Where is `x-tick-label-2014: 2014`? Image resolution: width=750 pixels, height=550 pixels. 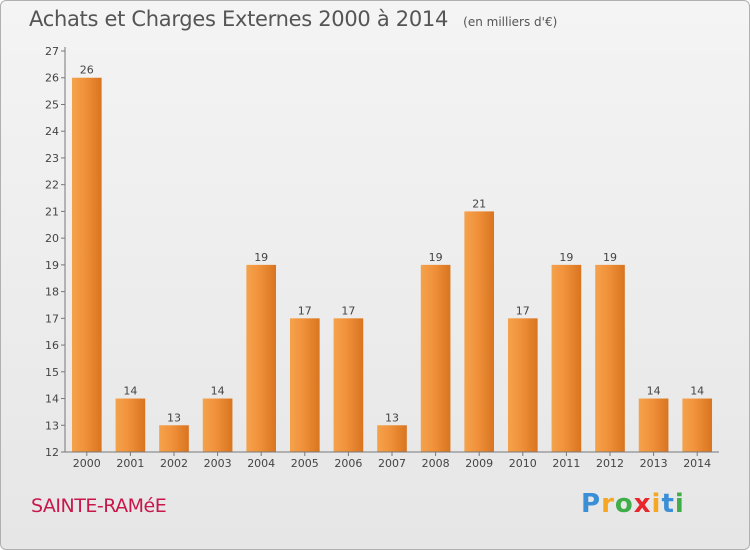
x-tick-label-2014: 2014 is located at coordinates (697, 463).